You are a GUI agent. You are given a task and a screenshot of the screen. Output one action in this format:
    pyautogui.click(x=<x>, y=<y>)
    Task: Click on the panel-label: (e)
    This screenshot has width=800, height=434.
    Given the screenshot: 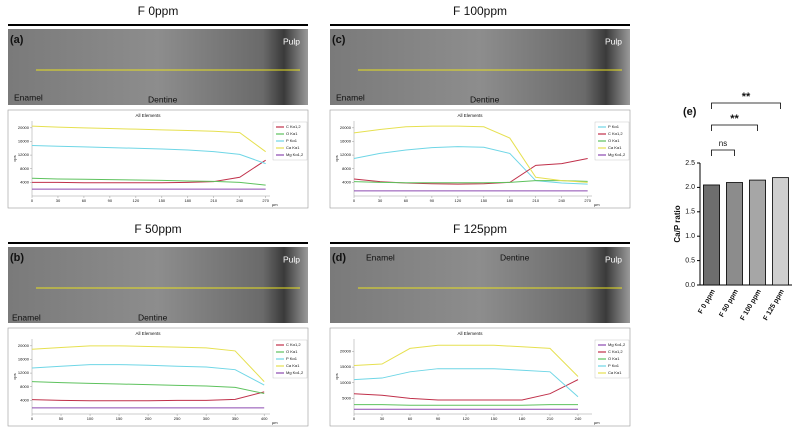 What is the action you would take?
    pyautogui.click(x=690, y=112)
    